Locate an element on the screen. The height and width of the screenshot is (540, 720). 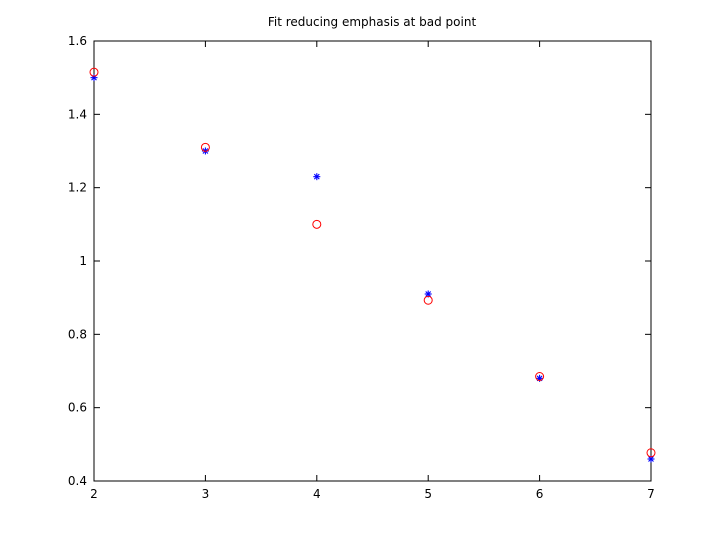
data-point-asterisk is located at coordinates (317, 177).